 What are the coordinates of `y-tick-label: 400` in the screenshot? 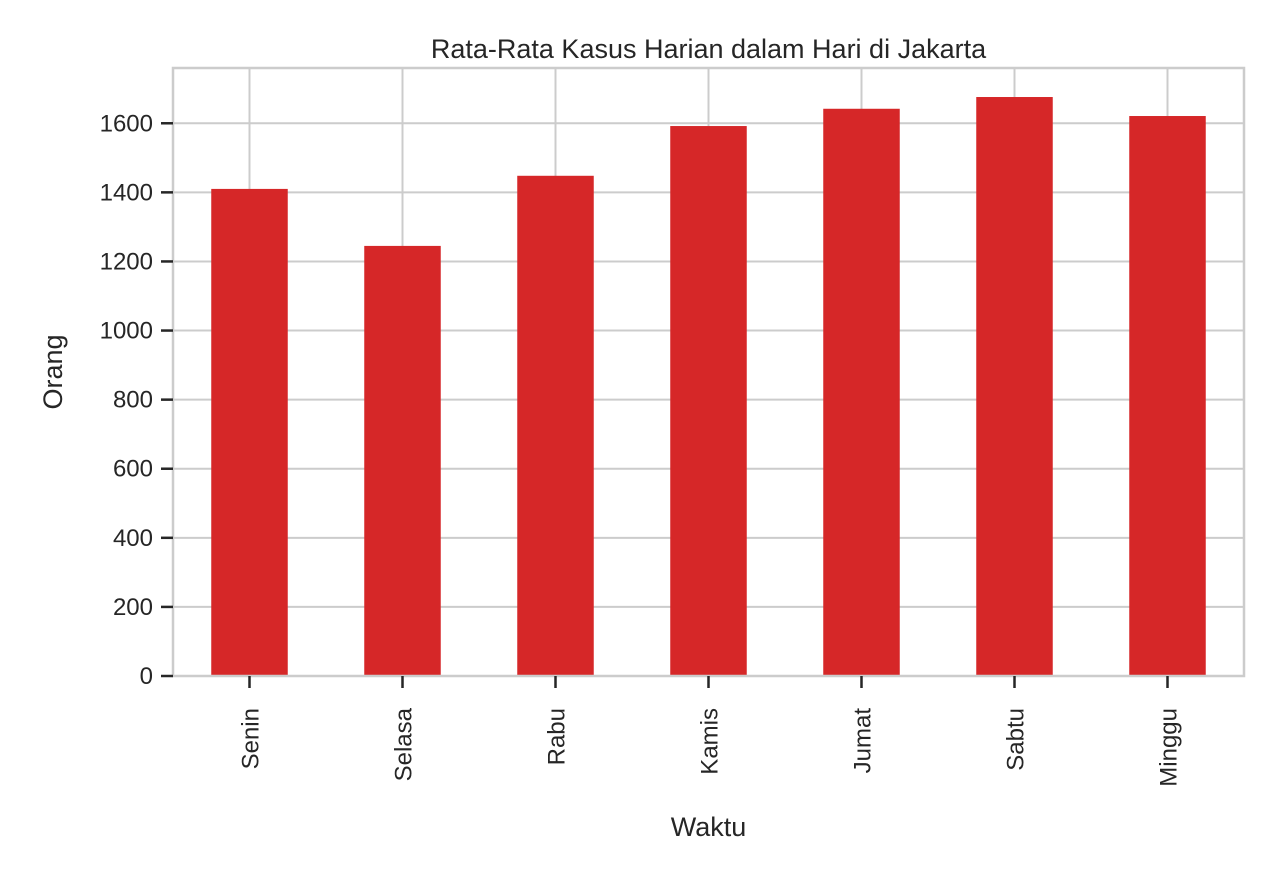 It's located at (133, 538).